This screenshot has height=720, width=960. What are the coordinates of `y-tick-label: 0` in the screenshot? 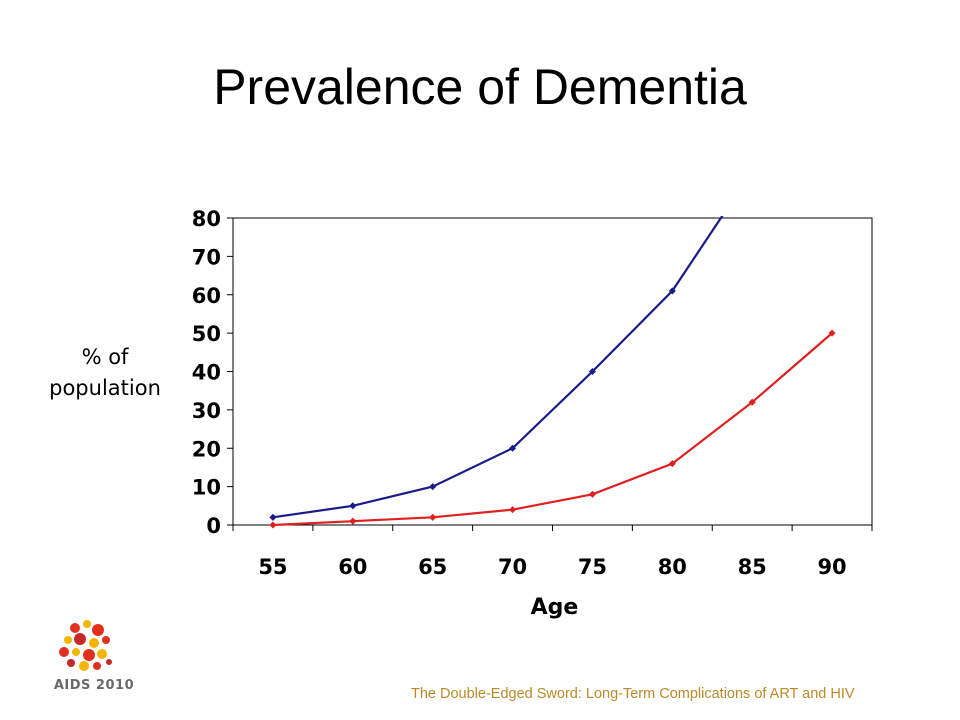 It's located at (213, 526).